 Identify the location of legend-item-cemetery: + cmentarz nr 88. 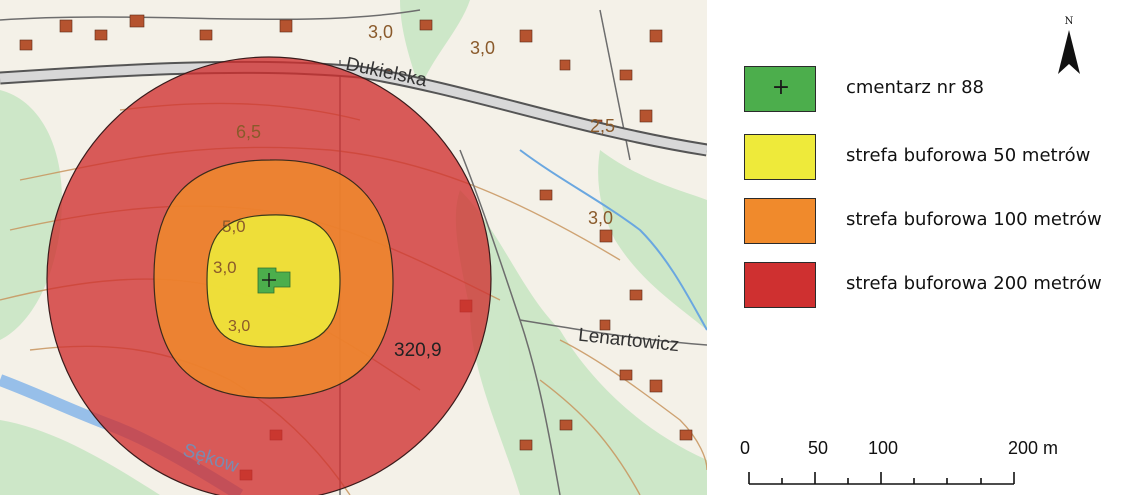
(945, 89).